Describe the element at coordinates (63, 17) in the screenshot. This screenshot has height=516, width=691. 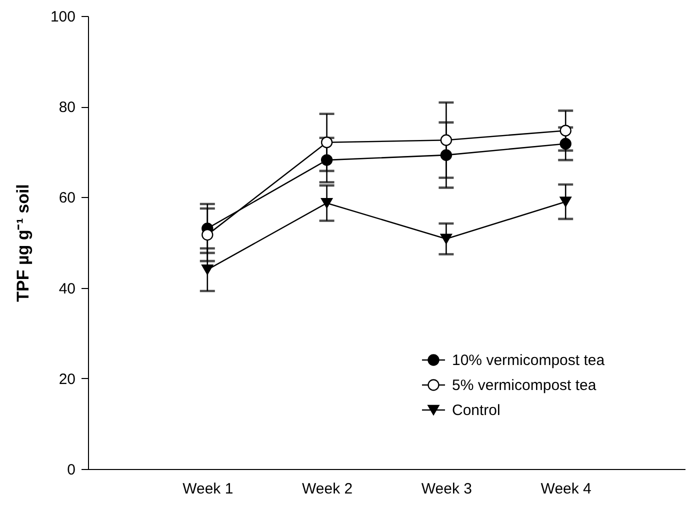
I see `y-tick-label: 100` at that location.